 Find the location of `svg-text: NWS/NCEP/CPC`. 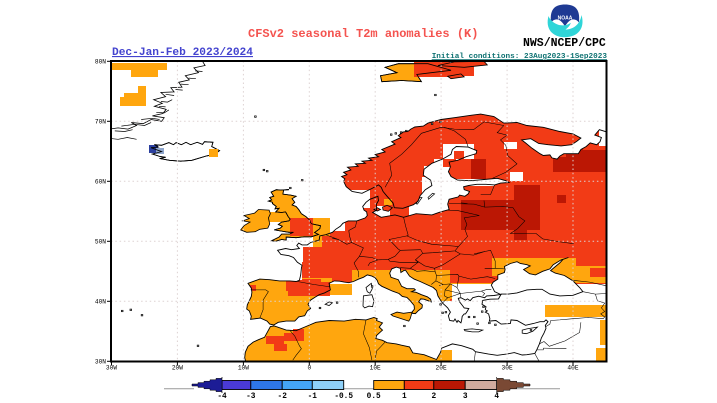

svg-text: NWS/NCEP/CPC is located at coordinates (564, 43).